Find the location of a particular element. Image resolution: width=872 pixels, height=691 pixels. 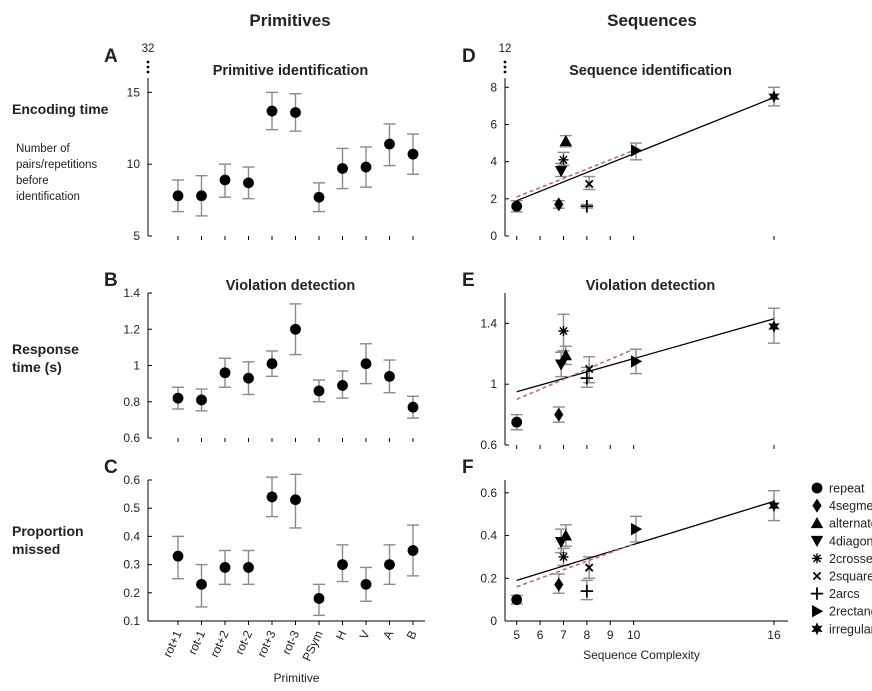

panel-a-point-A is located at coordinates (389, 145).